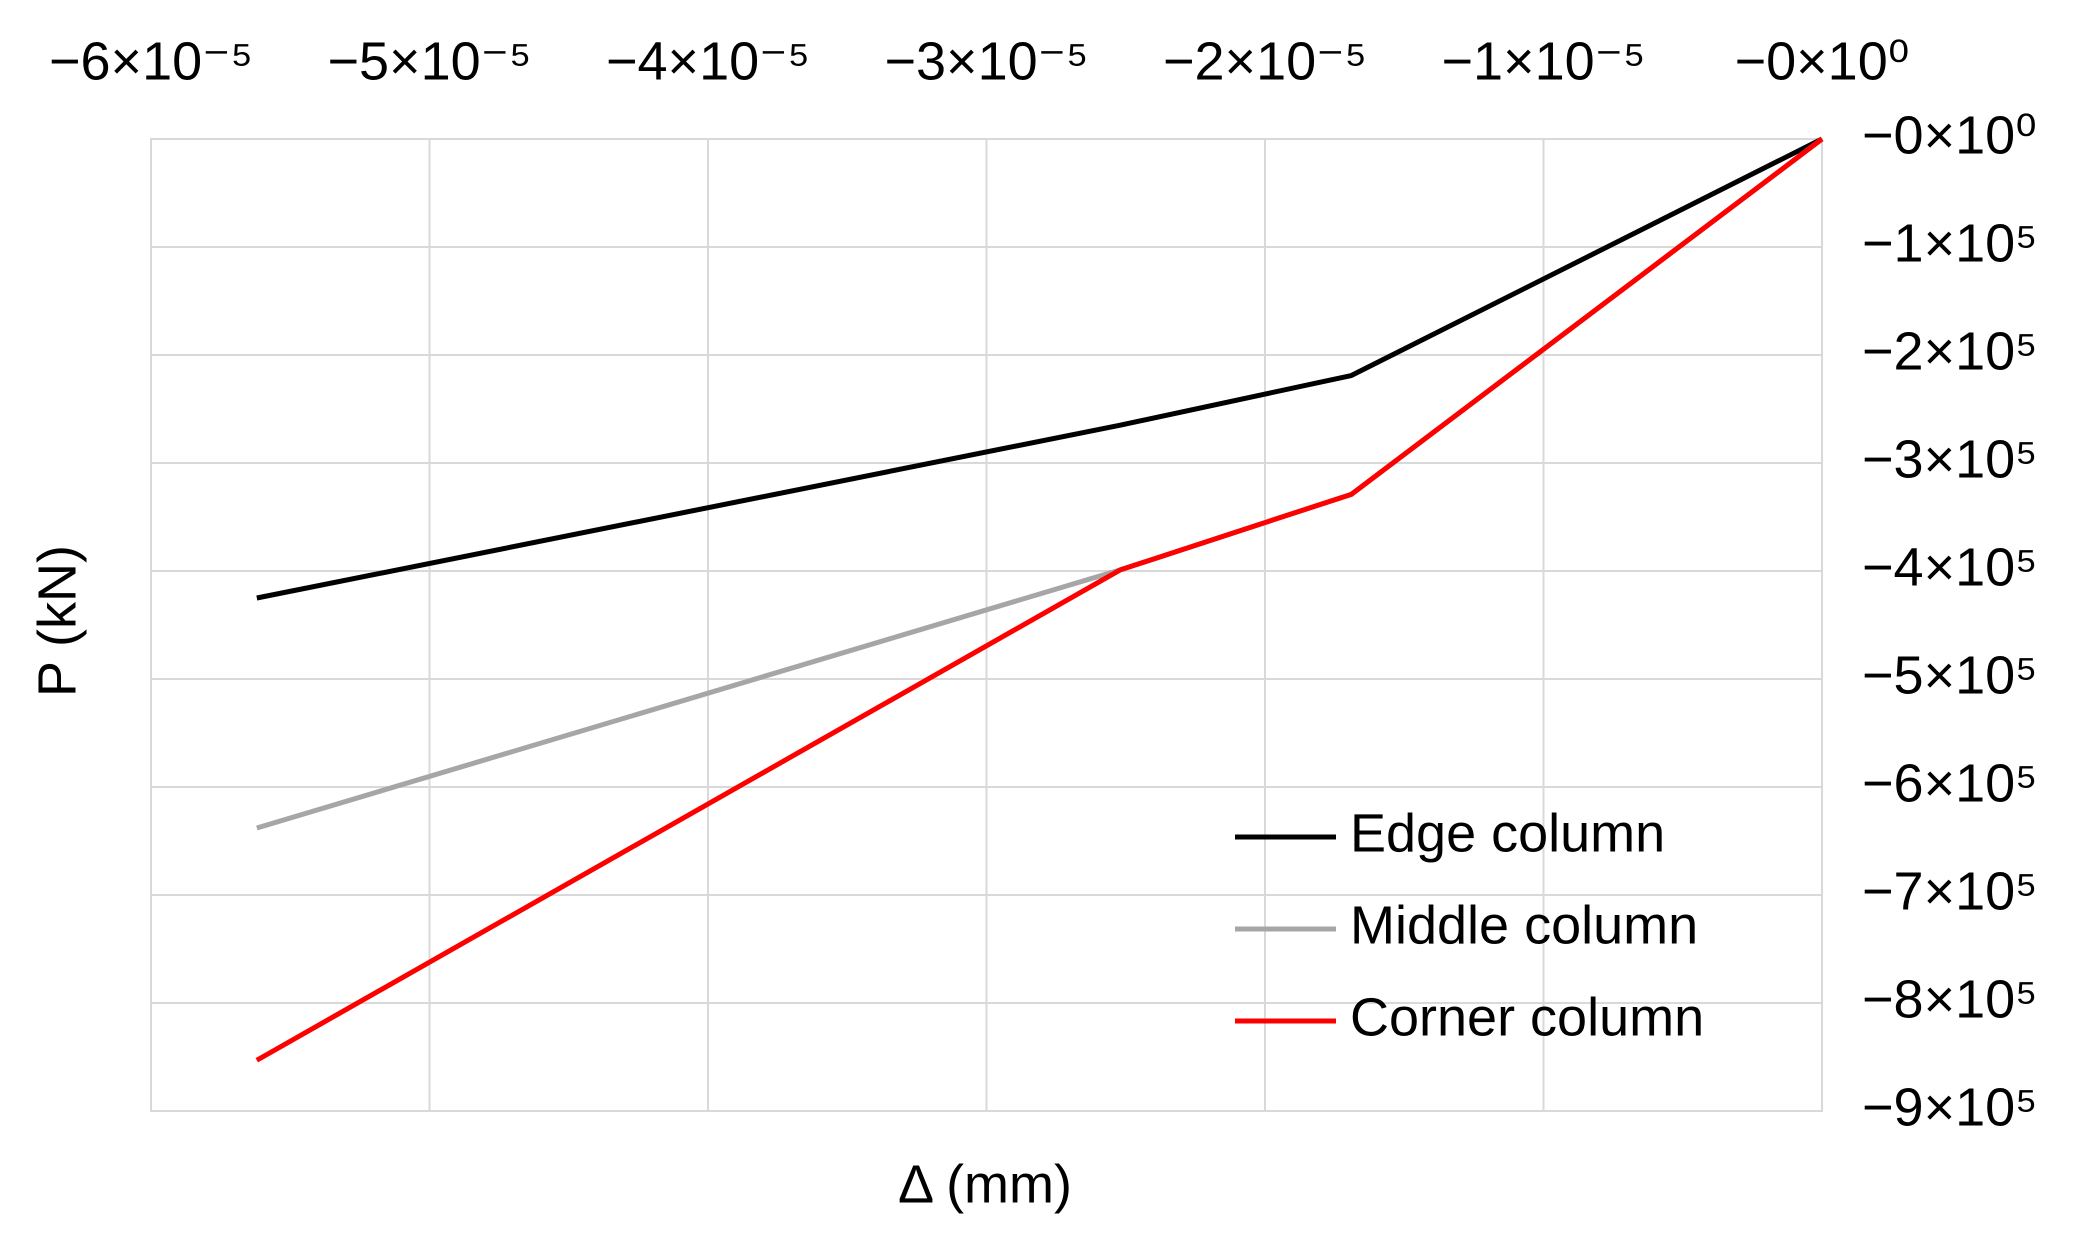 This screenshot has width=2100, height=1247. Describe the element at coordinates (1265, 61) in the screenshot. I see `x-tick-label: −2×10⁻⁵` at that location.